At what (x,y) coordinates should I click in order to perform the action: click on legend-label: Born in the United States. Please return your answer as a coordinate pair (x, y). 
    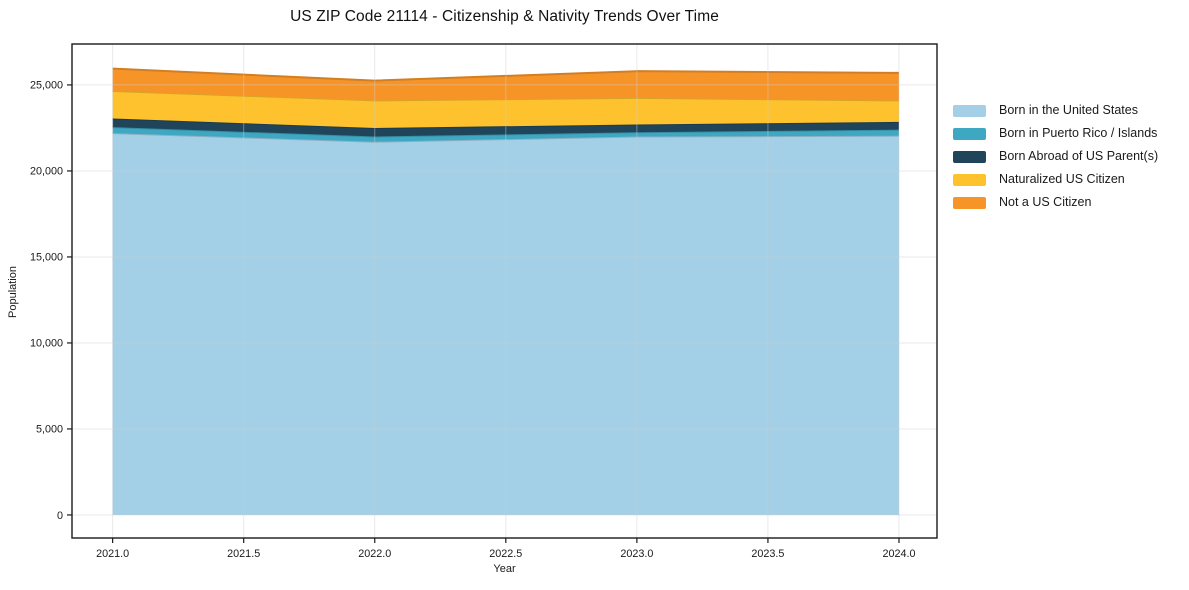
    Looking at the image, I should click on (1068, 110).